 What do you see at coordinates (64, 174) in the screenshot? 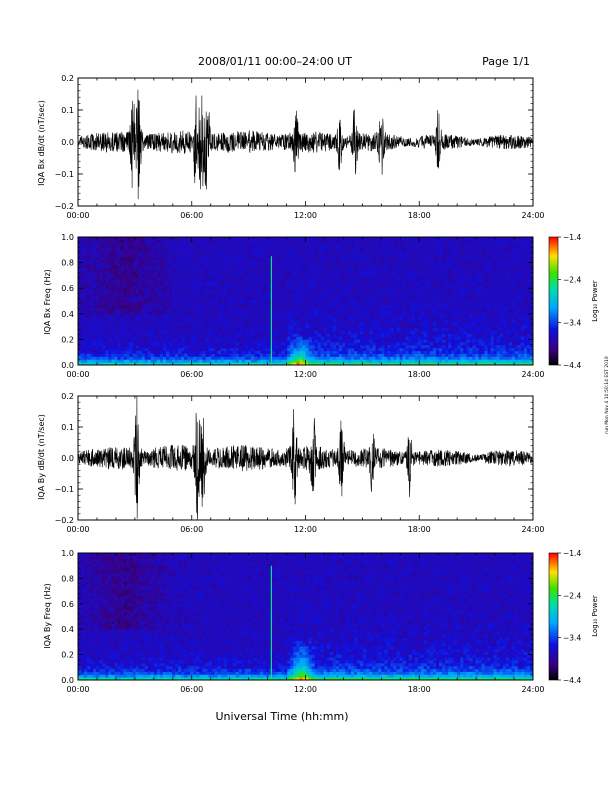
I see `y-tick-label: −0.1` at bounding box center [64, 174].